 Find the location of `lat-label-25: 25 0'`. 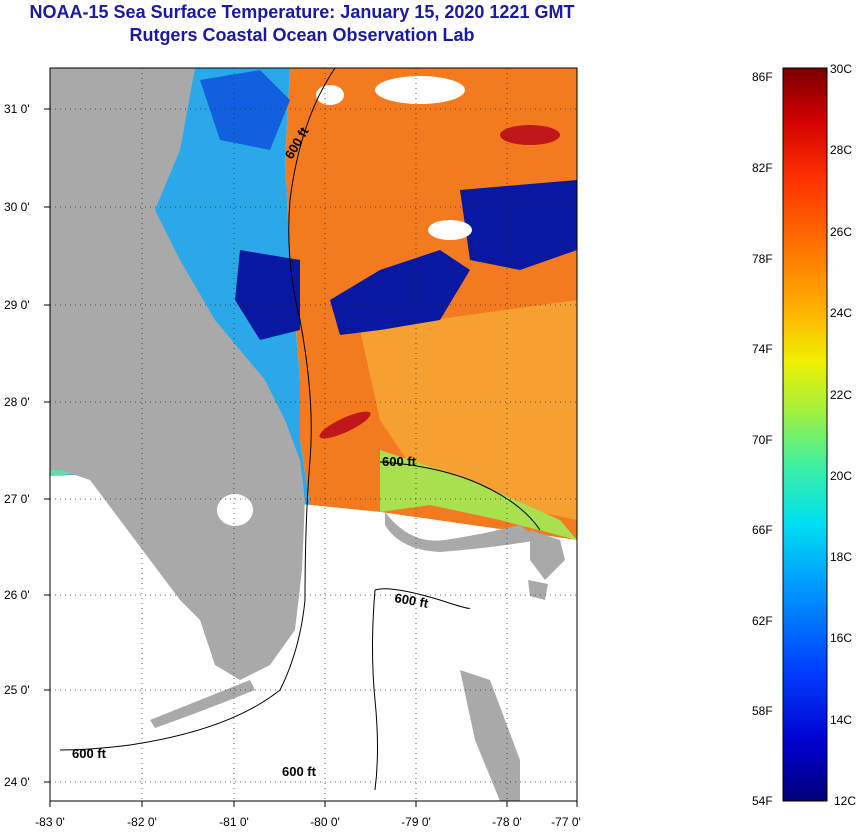

lat-label-25: 25 0' is located at coordinates (17, 690).